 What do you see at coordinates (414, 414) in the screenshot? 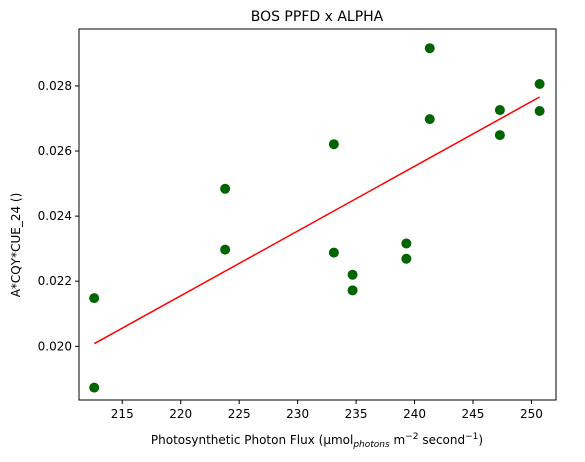
I see `x-tick-label: 240` at bounding box center [414, 414].